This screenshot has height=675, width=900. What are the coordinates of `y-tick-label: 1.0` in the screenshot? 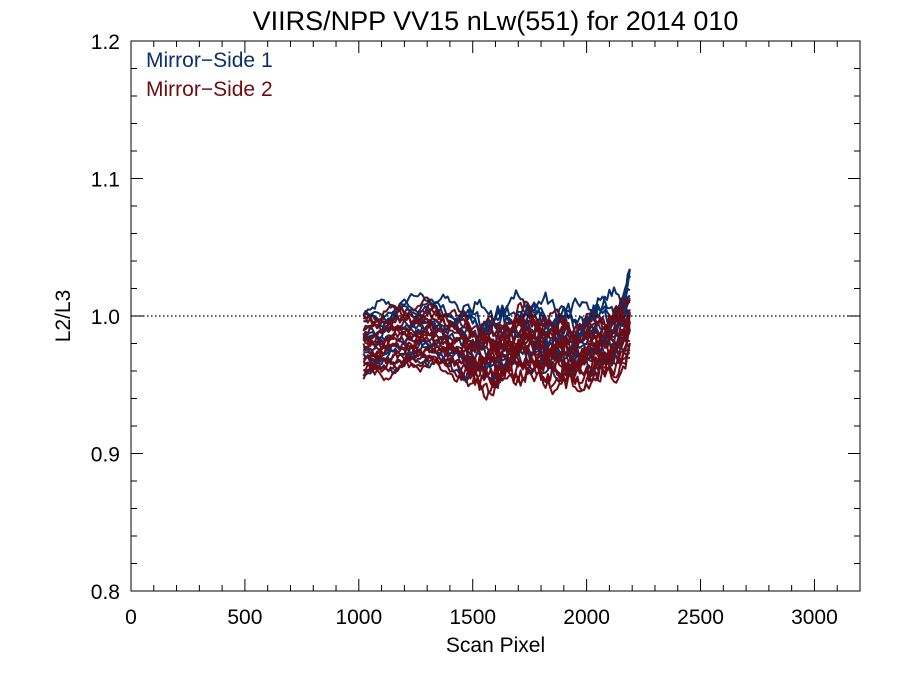 It's located at (105, 317).